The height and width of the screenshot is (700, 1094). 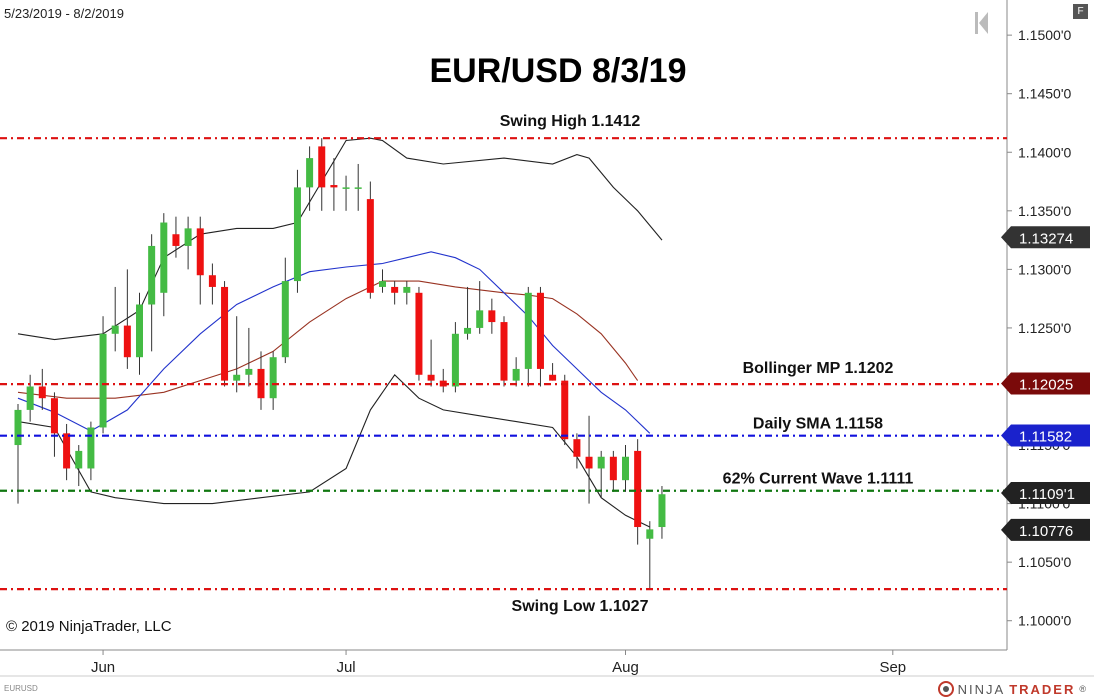 I want to click on brand-part1: NINJA, so click(x=981, y=689).